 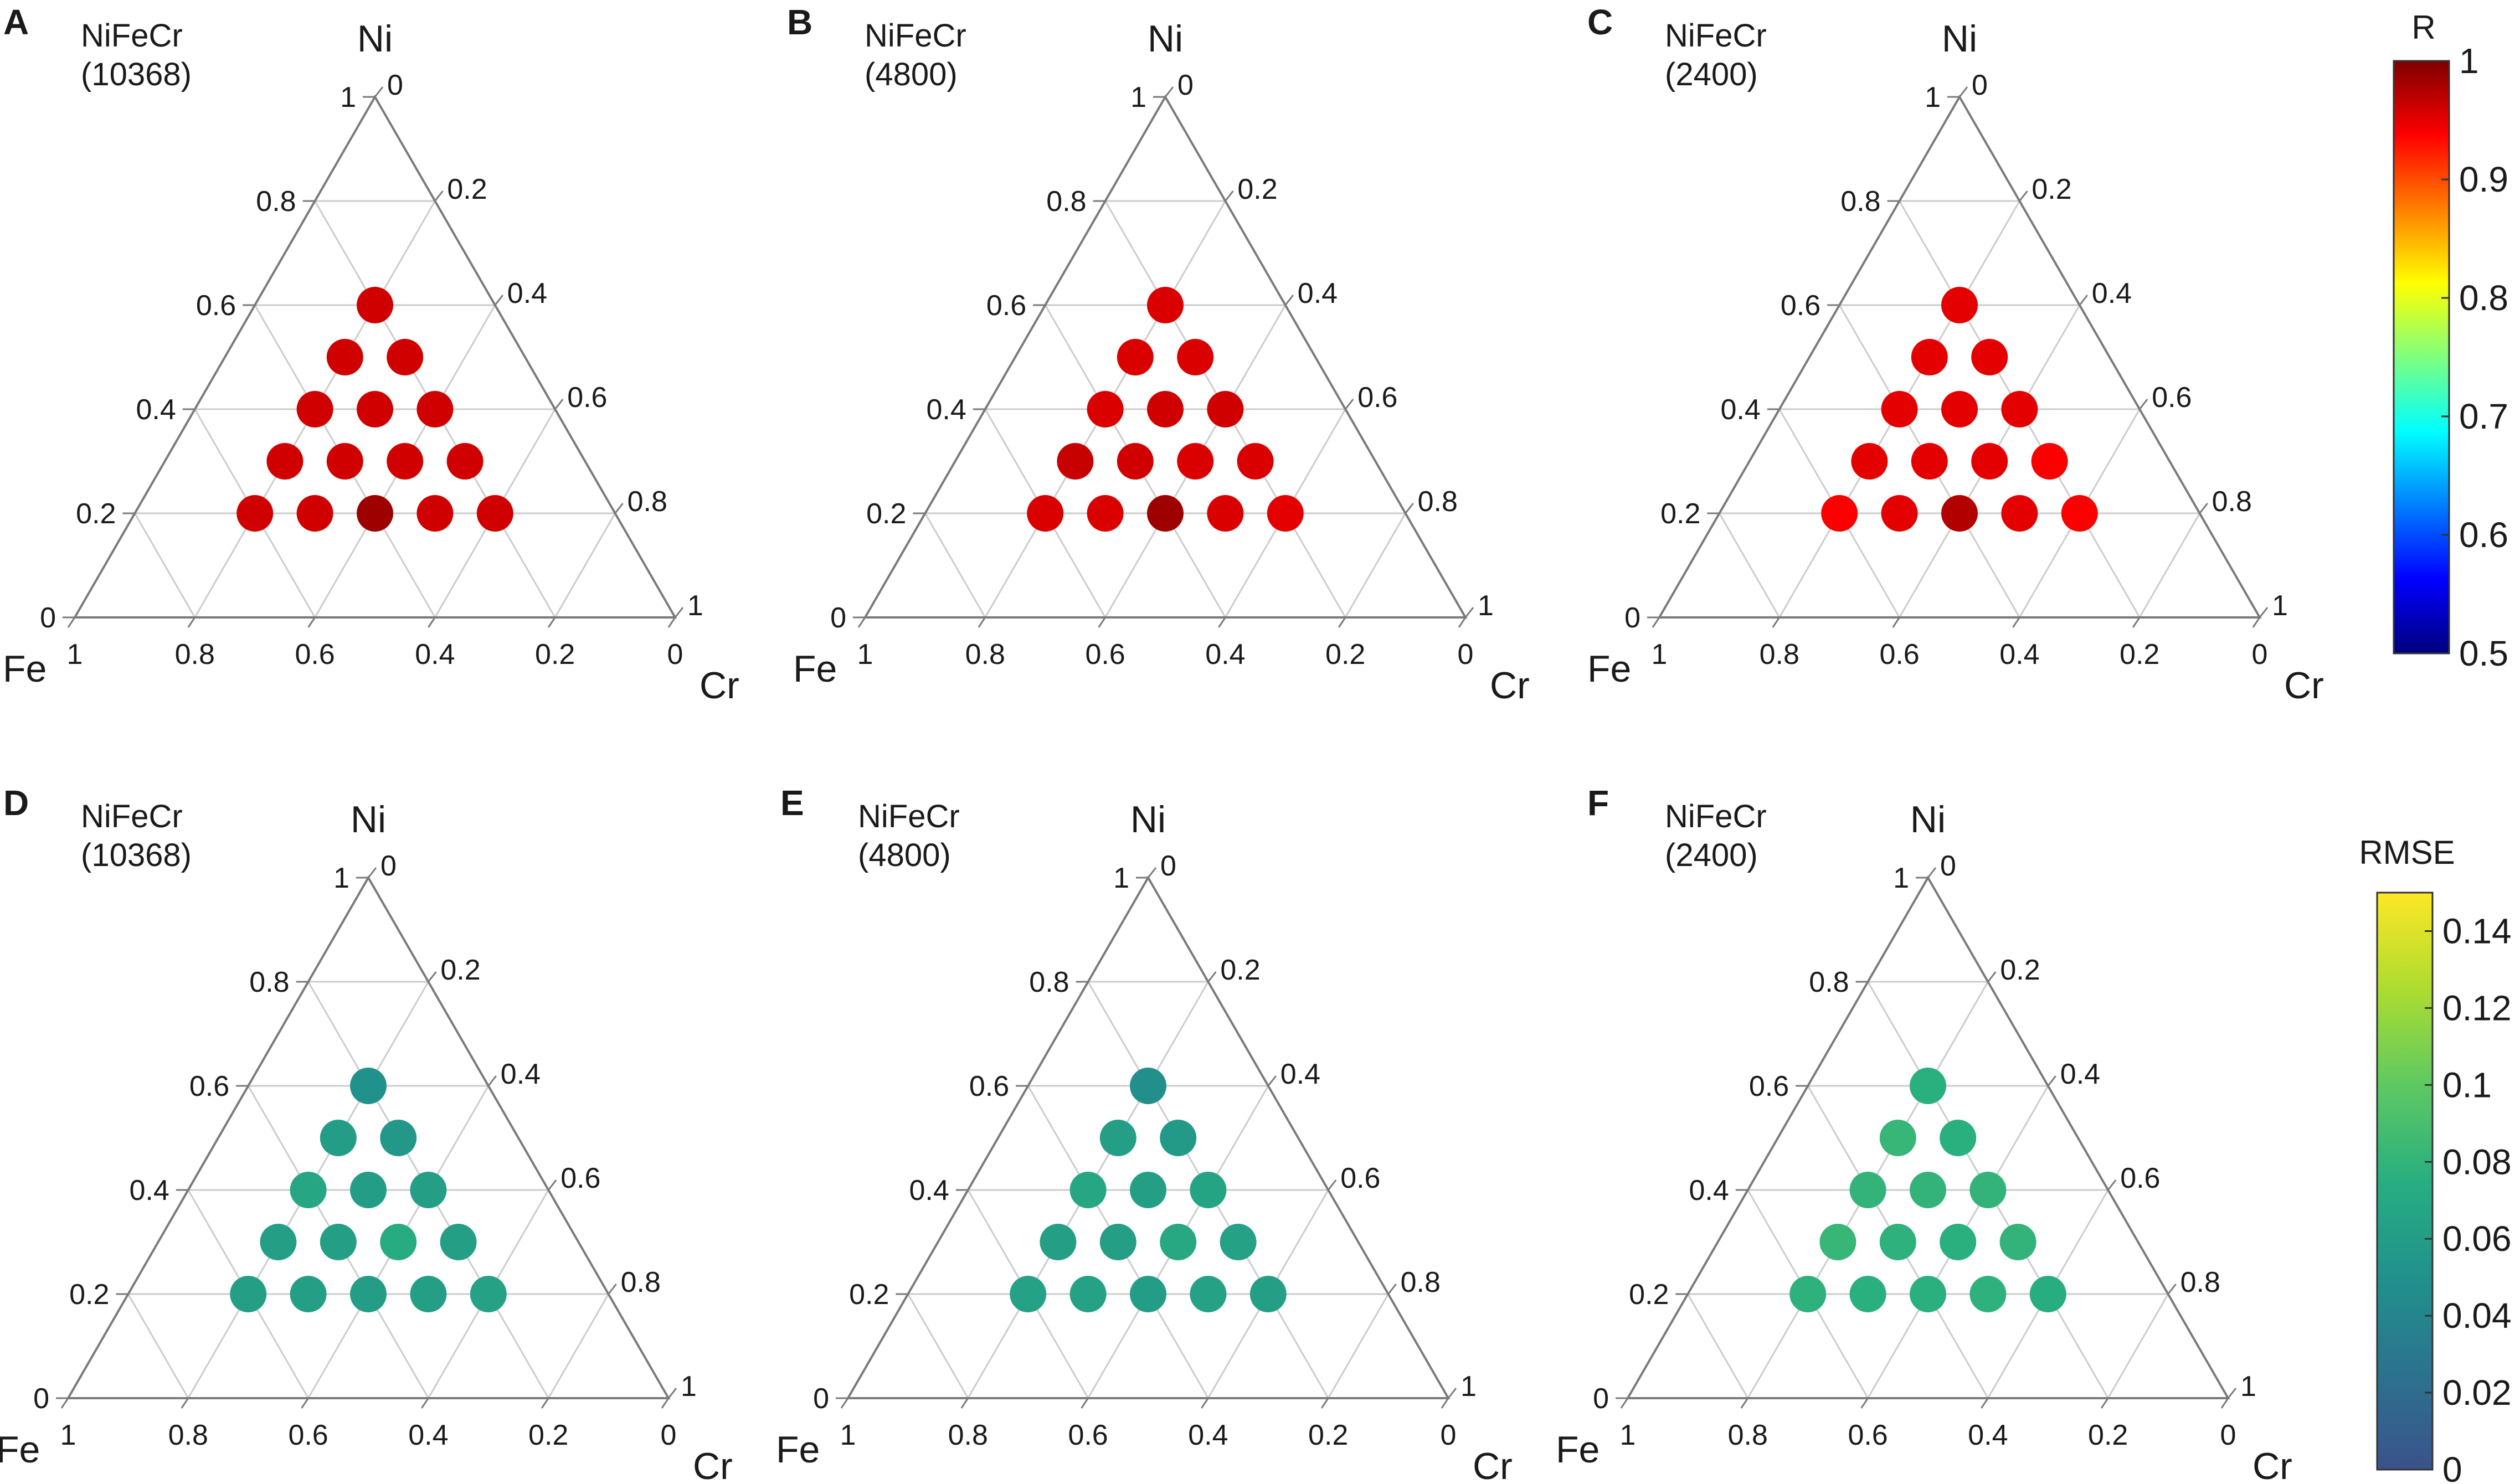 What do you see at coordinates (1712, 855) in the screenshot?
I see `sample-count-label: (2400)` at bounding box center [1712, 855].